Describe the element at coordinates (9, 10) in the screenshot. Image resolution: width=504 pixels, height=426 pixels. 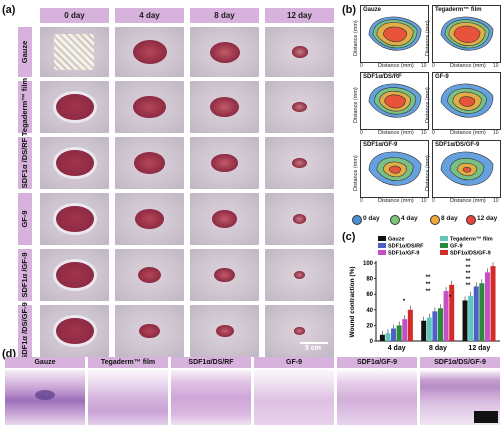
I see `panel-a-letter: (a)` at that location.